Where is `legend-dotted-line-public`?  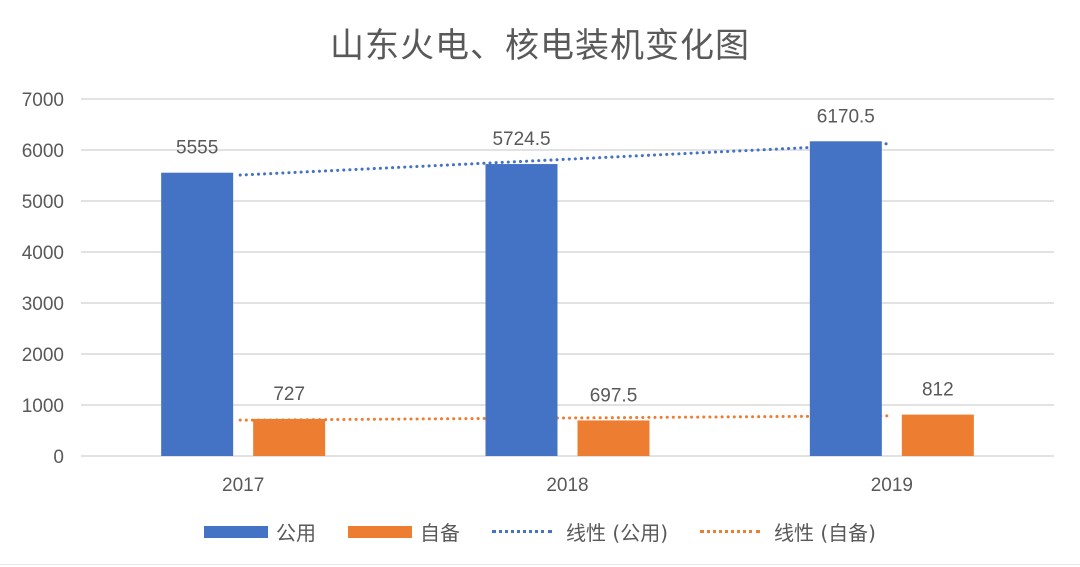
legend-dotted-line-public is located at coordinates (522, 531).